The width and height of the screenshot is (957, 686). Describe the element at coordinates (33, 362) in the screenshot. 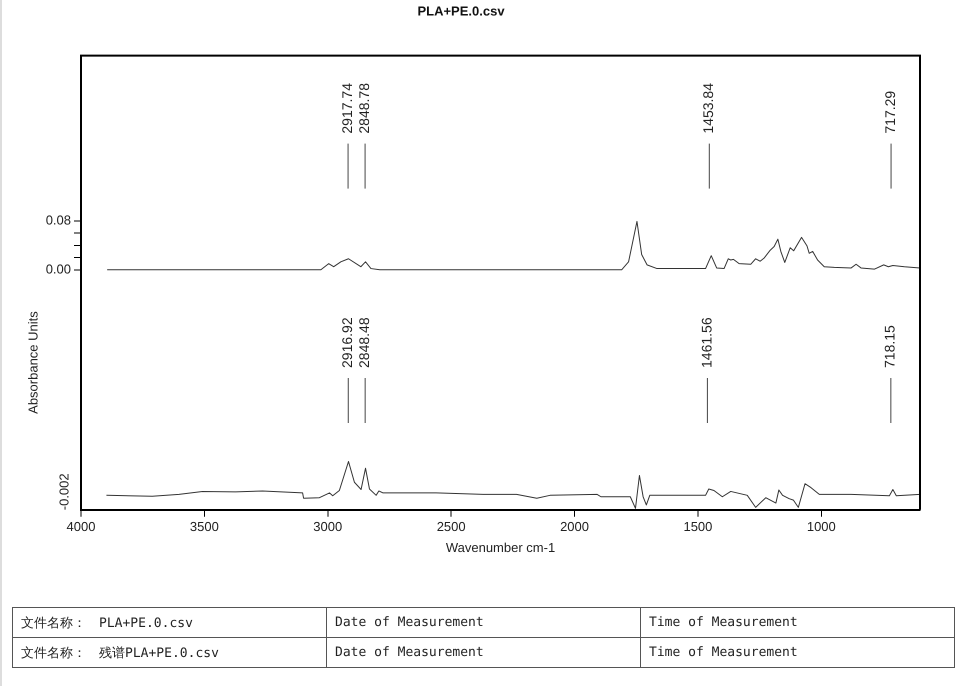

I see `y-axis-title: Absorbance Units` at that location.